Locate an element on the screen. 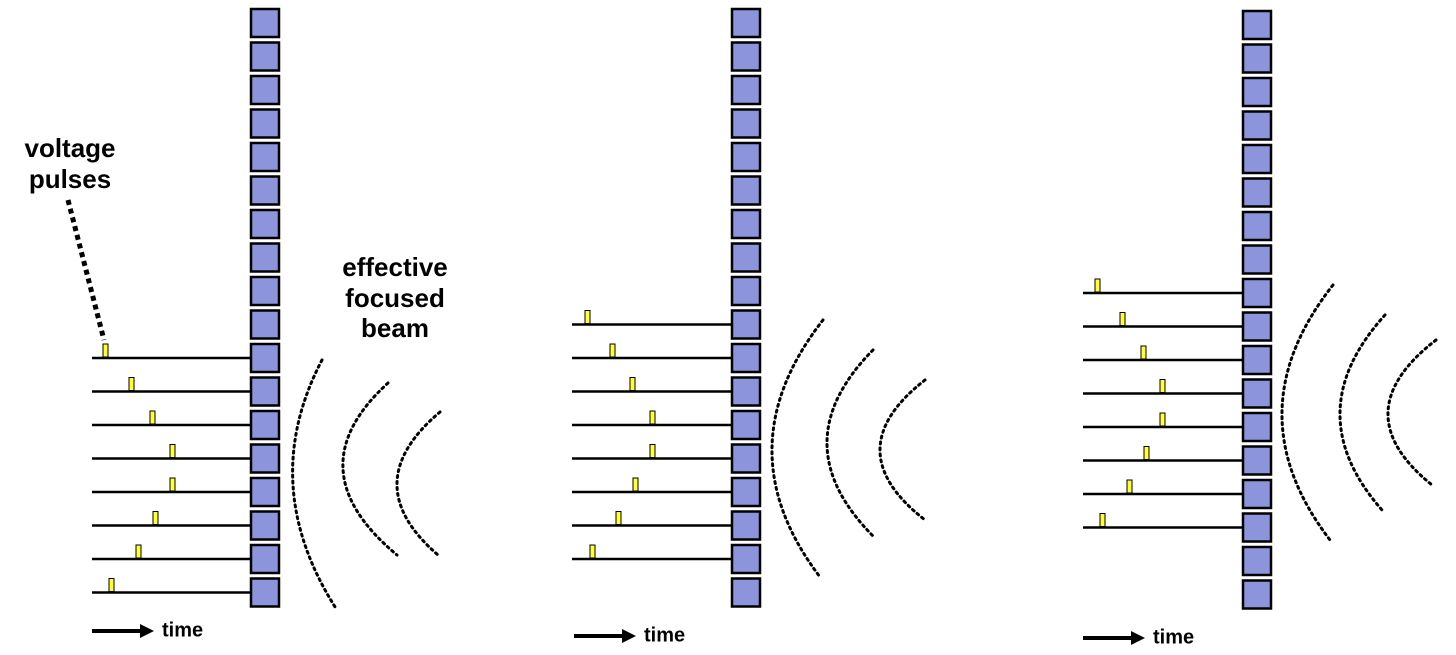 The height and width of the screenshot is (655, 1456). label: effective is located at coordinates (395, 267).